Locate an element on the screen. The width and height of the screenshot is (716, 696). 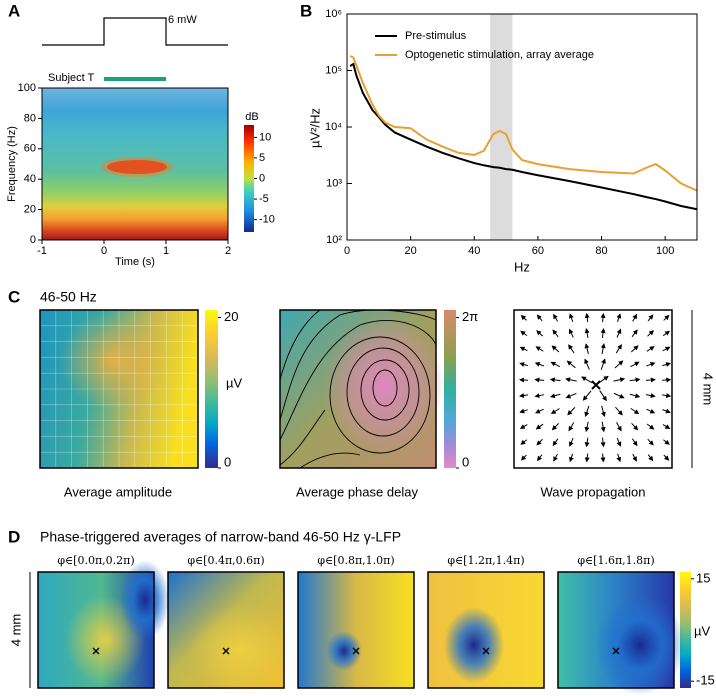
y-tick-label: 10³ is located at coordinates (334, 183).